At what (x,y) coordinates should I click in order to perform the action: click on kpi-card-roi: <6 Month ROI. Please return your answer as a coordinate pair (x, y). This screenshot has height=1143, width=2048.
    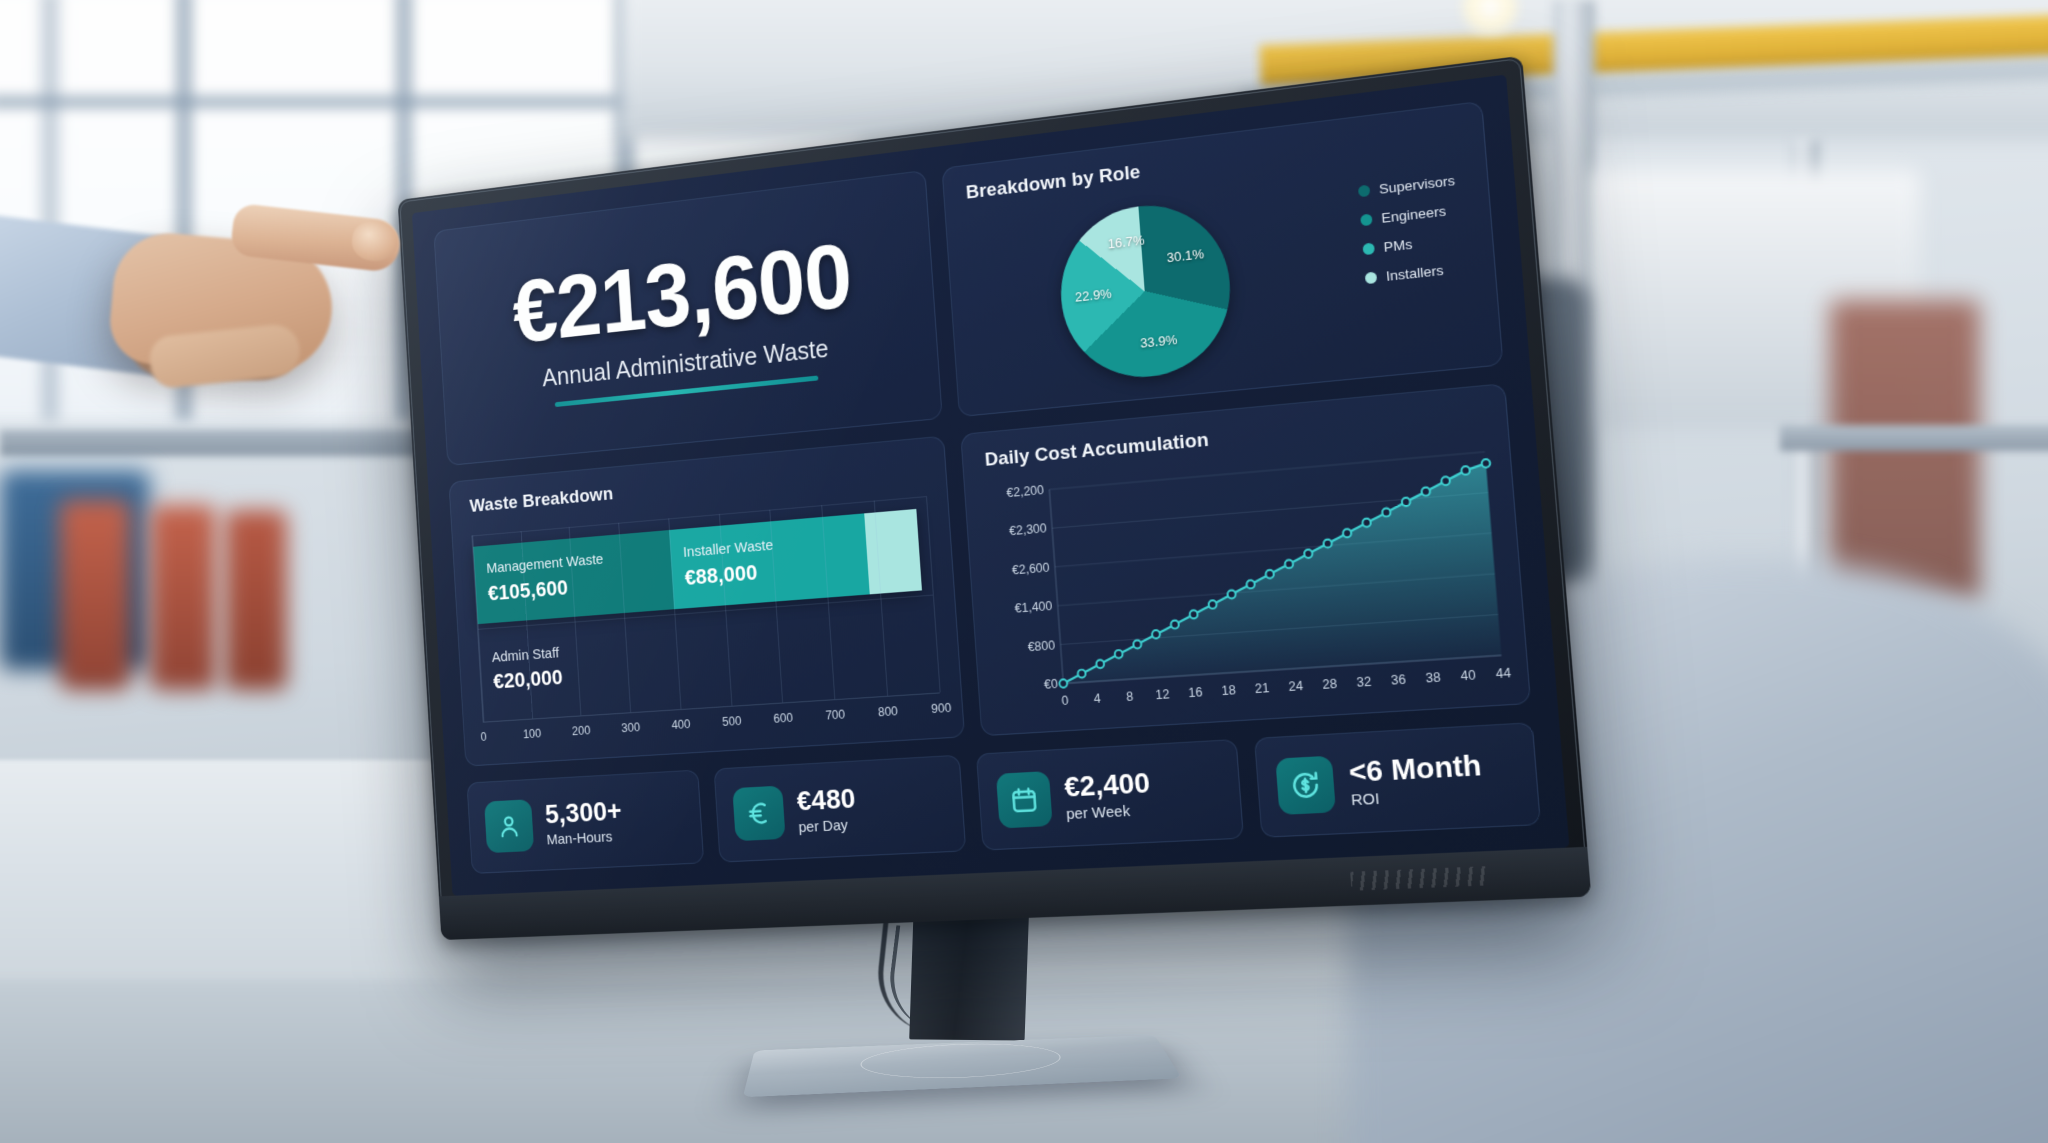
    Looking at the image, I should click on (1398, 780).